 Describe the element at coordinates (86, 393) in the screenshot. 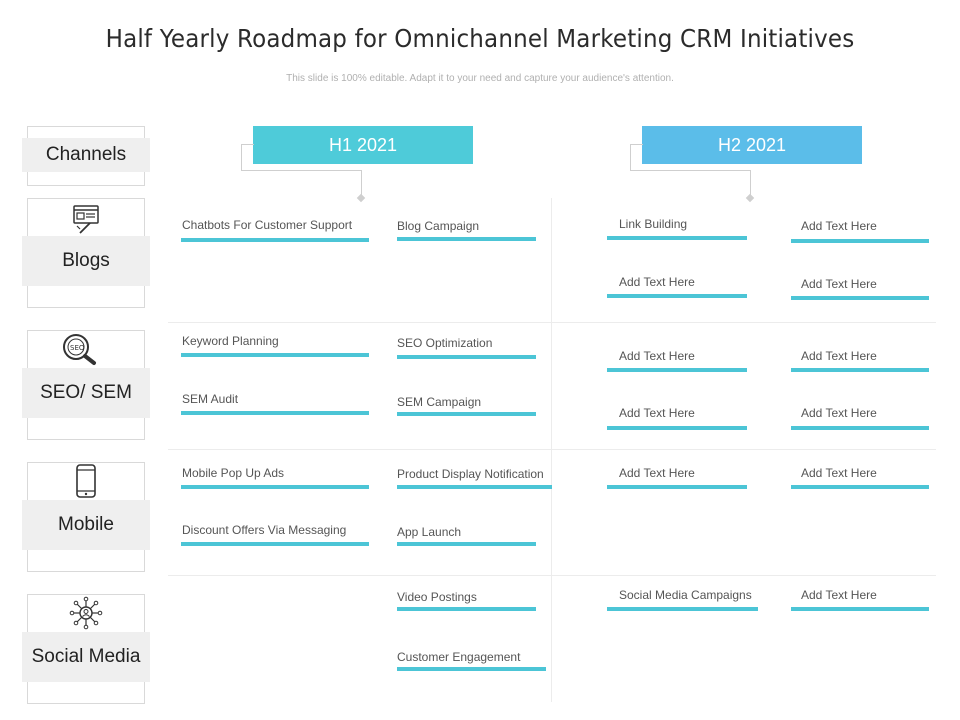

I see `channel-label-seo: SEO/ SEM` at that location.